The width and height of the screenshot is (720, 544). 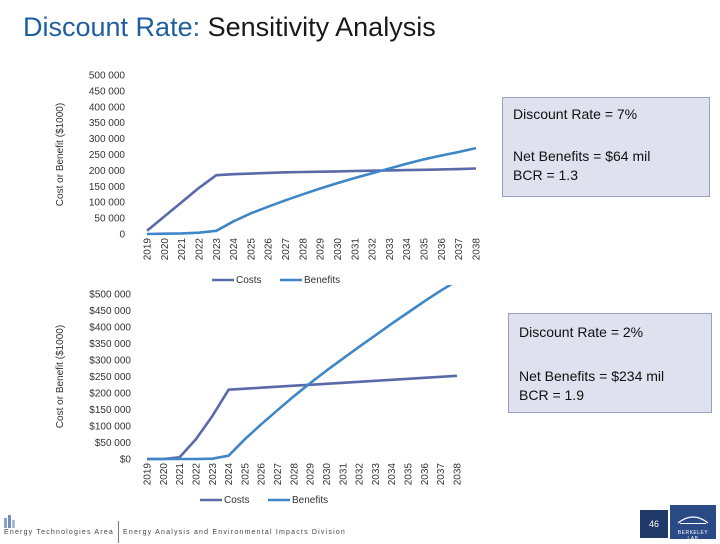 I want to click on eta-logo-icon, so click(x=10, y=521).